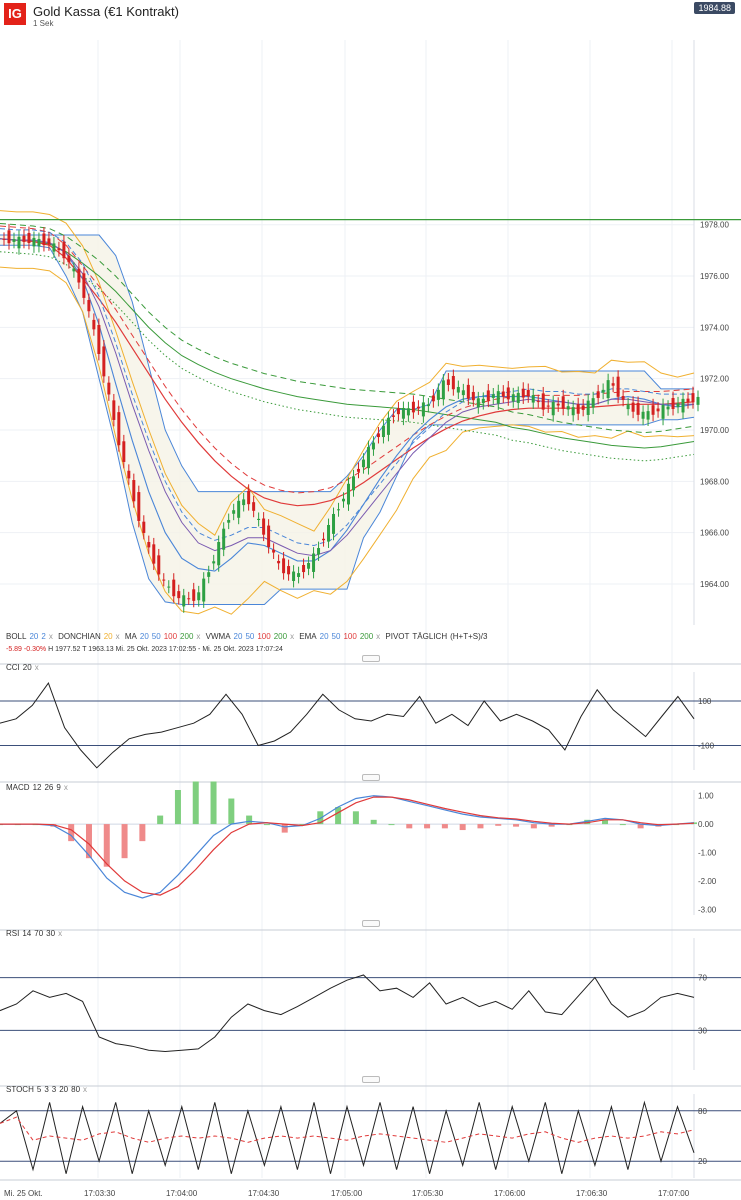 The height and width of the screenshot is (1200, 741). Describe the element at coordinates (130, 636) in the screenshot. I see `ma-label: MA` at that location.